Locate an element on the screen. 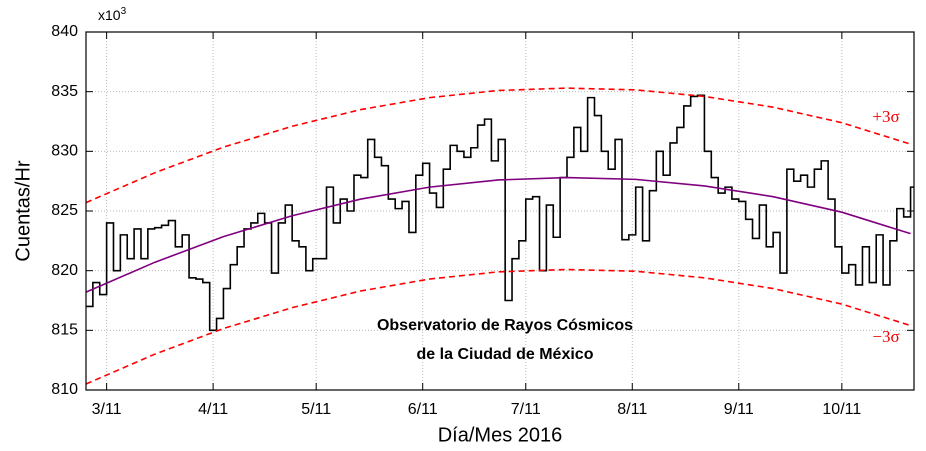 This screenshot has width=926, height=451. y-multiplier: x103 is located at coordinates (112, 14).